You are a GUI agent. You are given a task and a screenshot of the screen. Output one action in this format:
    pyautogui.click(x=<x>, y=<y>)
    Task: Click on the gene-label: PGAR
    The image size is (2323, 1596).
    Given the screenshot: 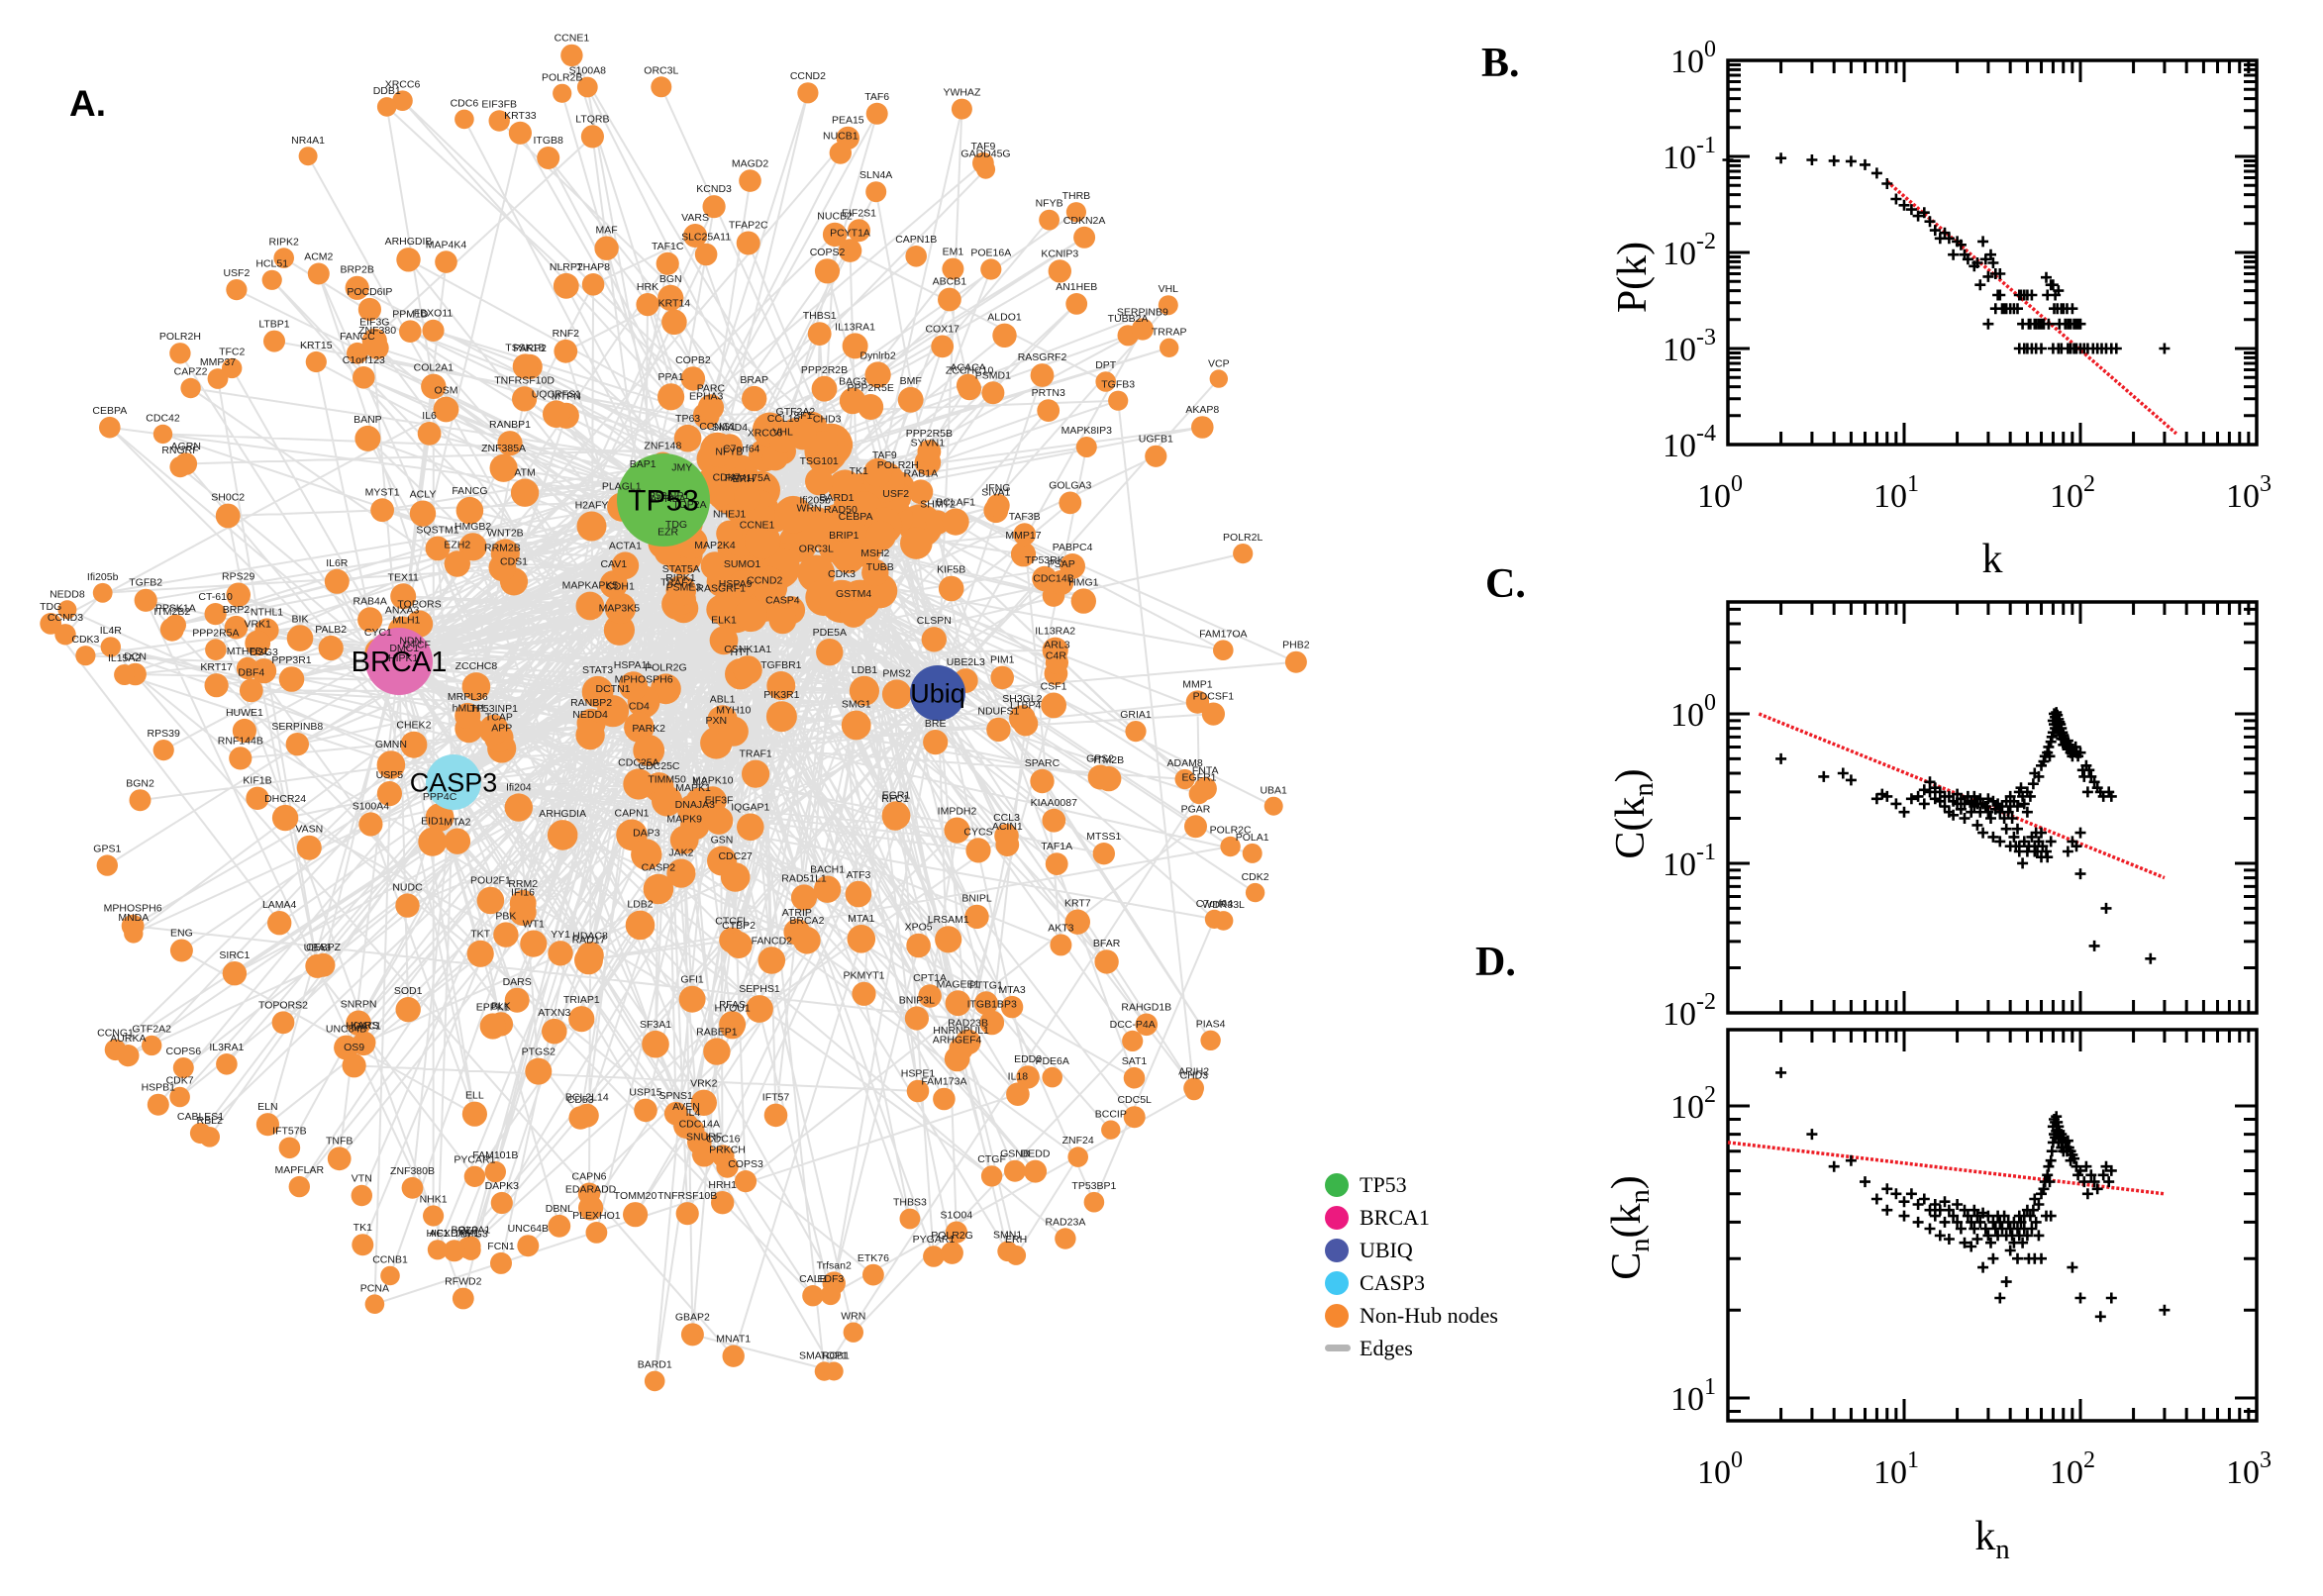 What is the action you would take?
    pyautogui.click(x=1196, y=809)
    